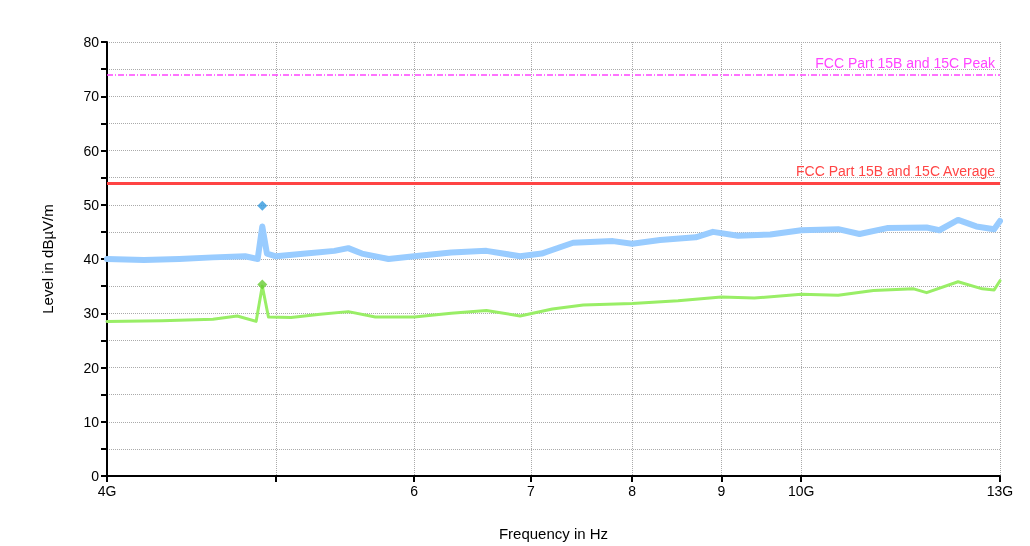 The image size is (1030, 546). I want to click on ref-line-label: FCC Part 15B and 15C Peak, so click(905, 62).